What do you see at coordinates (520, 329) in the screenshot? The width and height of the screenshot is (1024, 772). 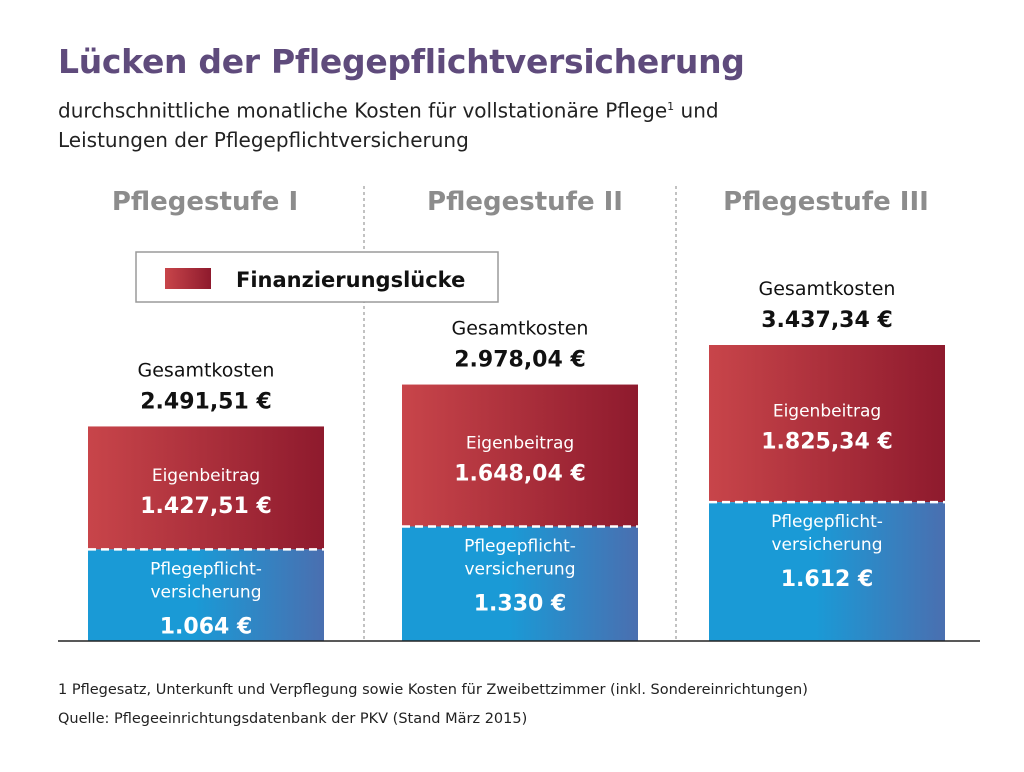 I see `total-label-2: Gesamtkosten` at bounding box center [520, 329].